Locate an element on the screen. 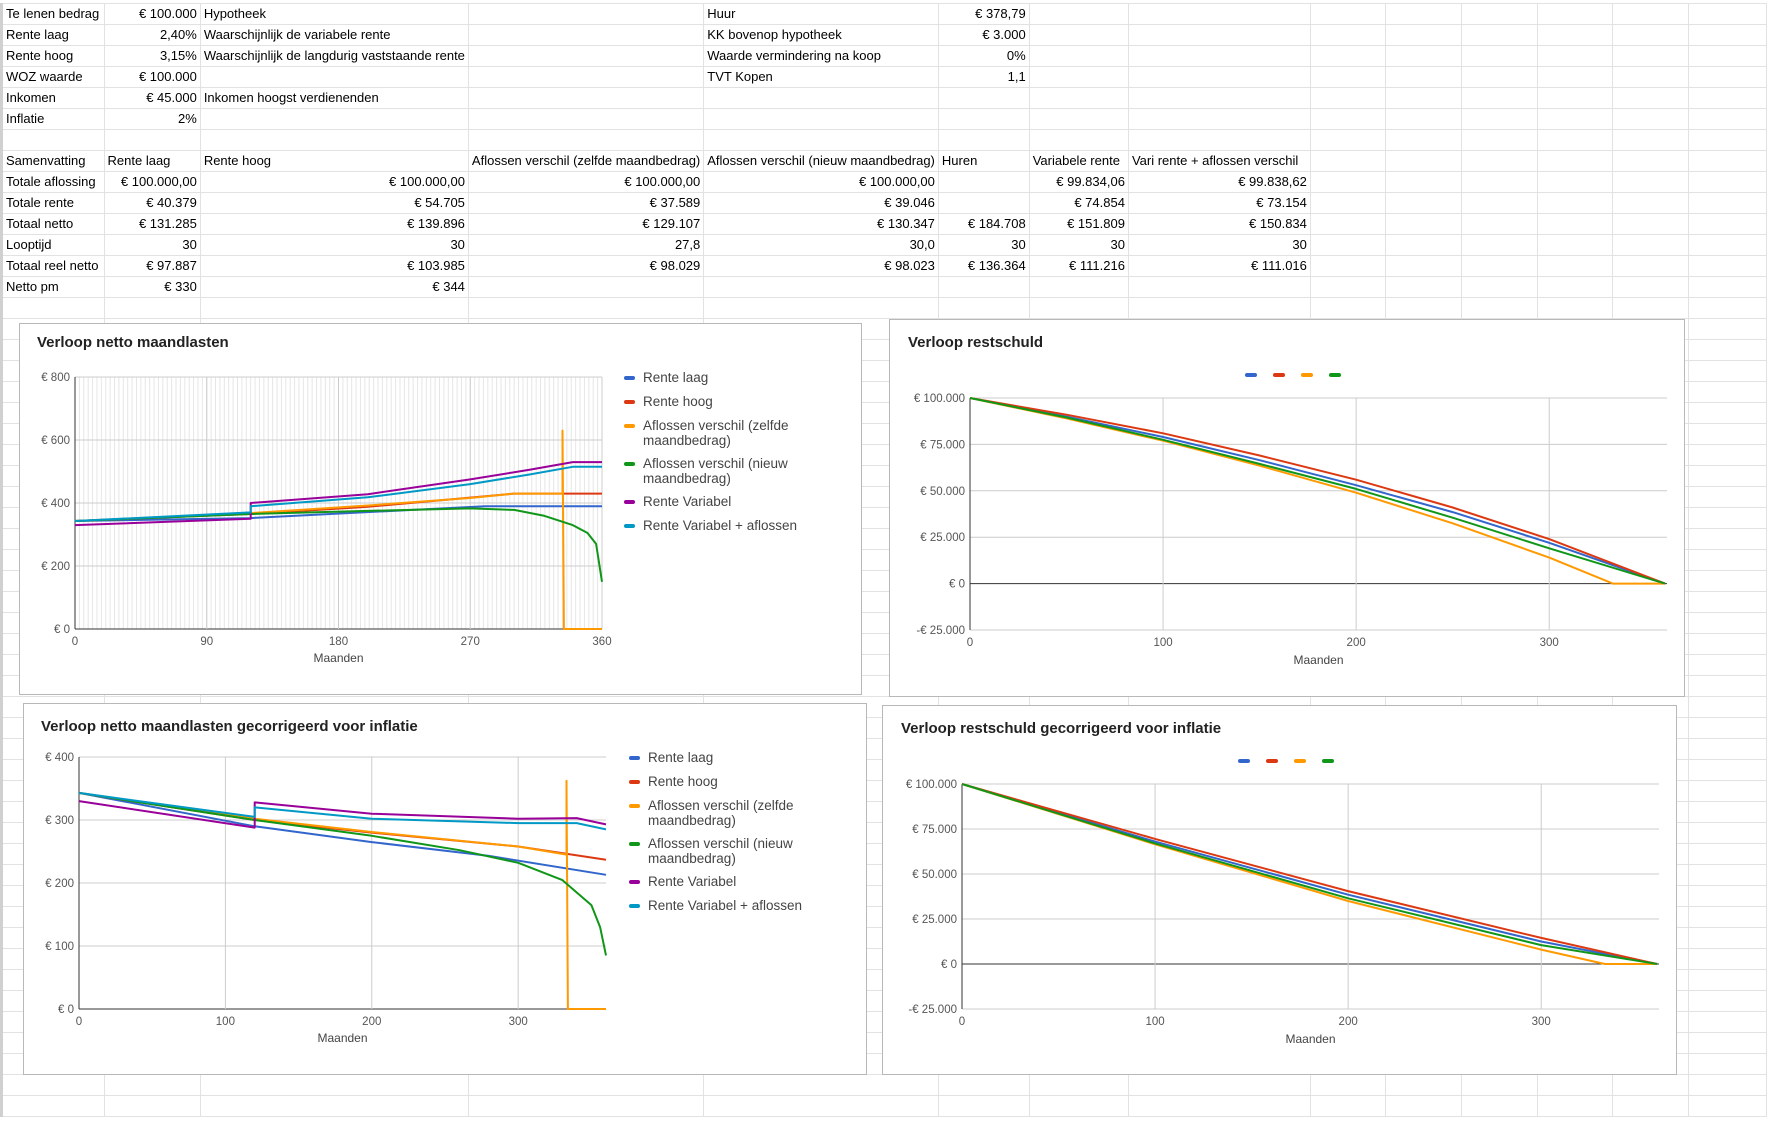 The height and width of the screenshot is (1123, 1767). sheet-cell: Inflatie is located at coordinates (52, 119).